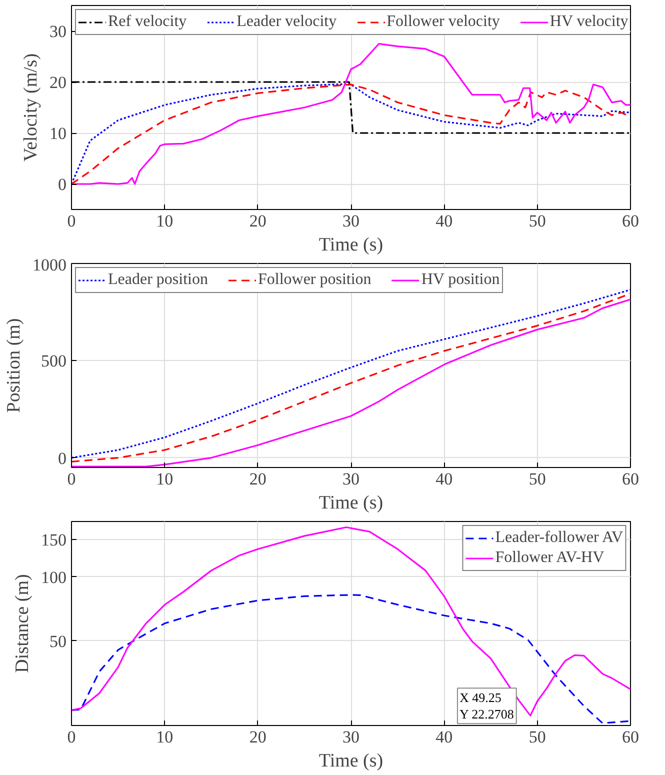  Describe the element at coordinates (49, 265) in the screenshot. I see `y-tick-label: 1000` at that location.